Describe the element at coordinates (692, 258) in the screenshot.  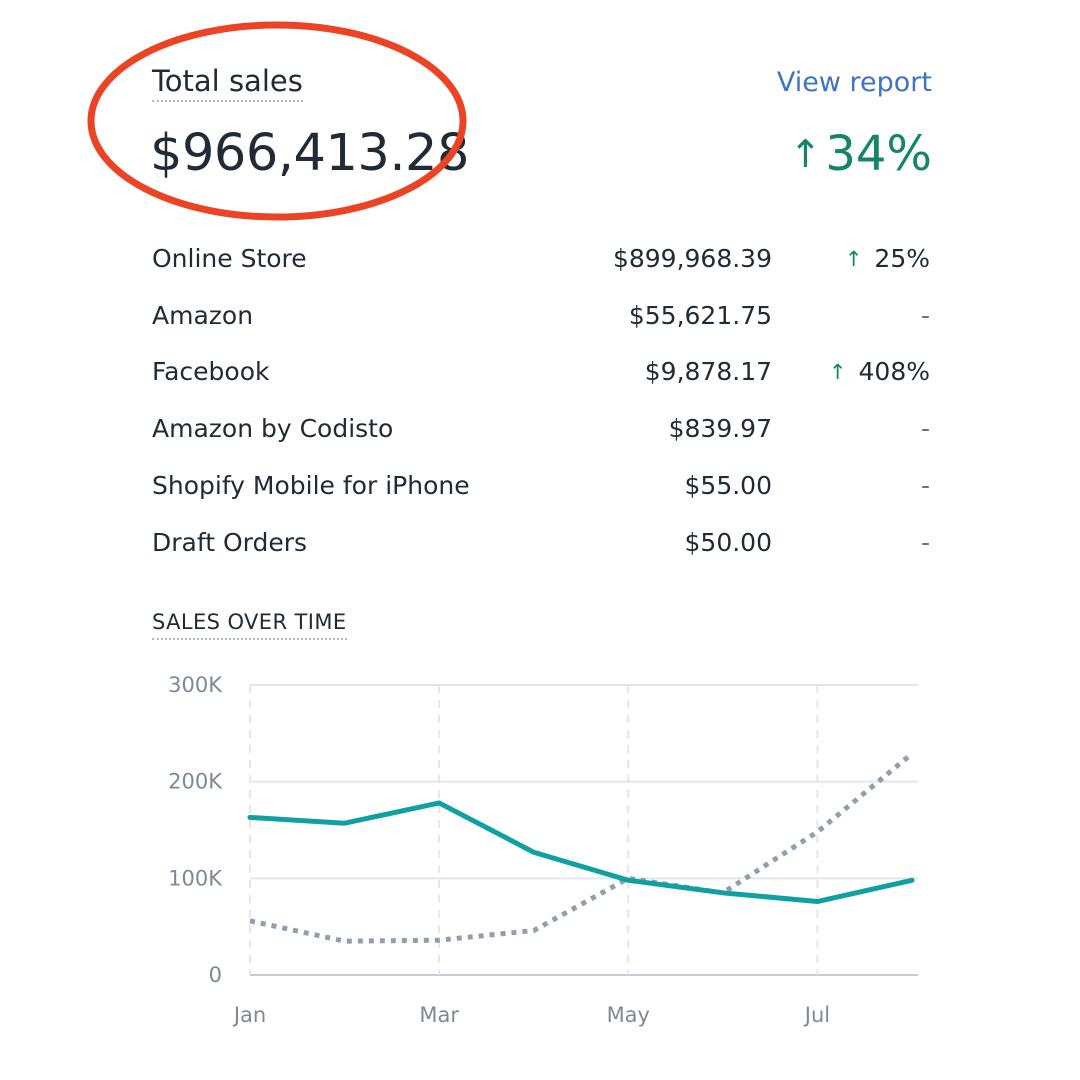
I see `channel-amount: $899,968.39` at that location.